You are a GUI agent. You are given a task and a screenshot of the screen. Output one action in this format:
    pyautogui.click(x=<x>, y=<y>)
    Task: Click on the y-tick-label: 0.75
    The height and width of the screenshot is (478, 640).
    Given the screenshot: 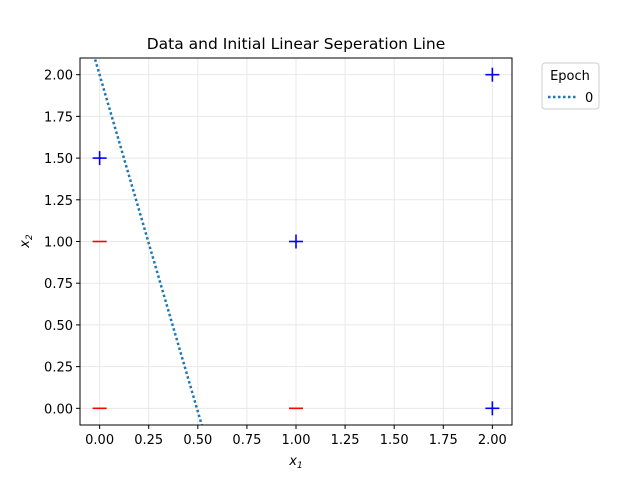 What is the action you would take?
    pyautogui.click(x=58, y=284)
    